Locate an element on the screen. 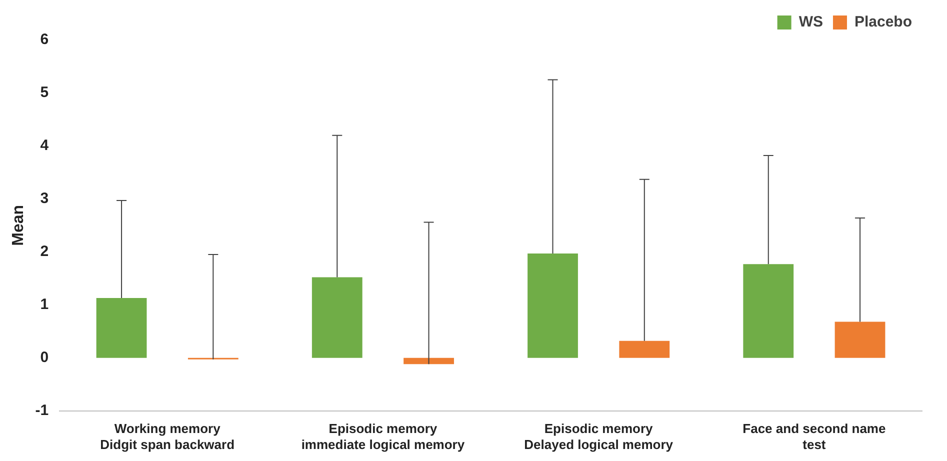 The width and height of the screenshot is (947, 461). y-tick-label: 5 is located at coordinates (44, 93).